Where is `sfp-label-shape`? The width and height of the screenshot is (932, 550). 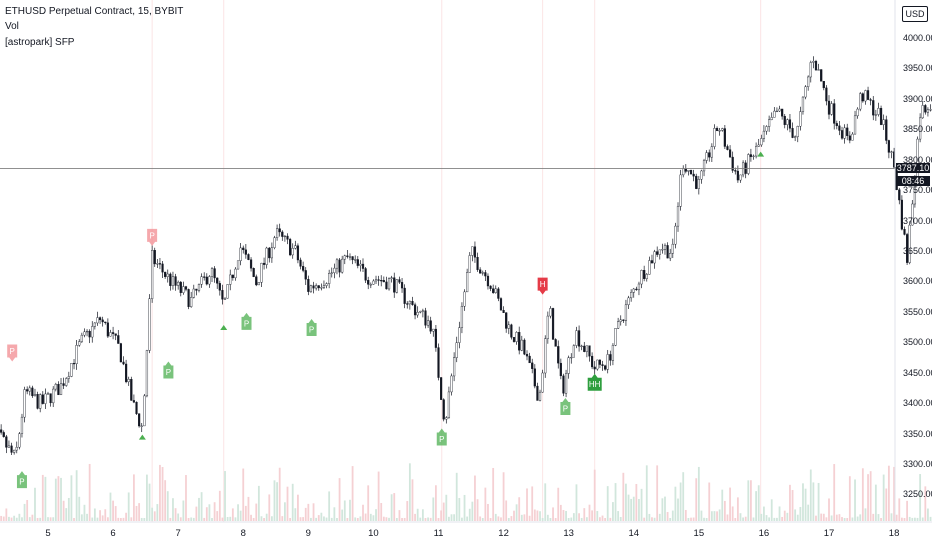 sfp-label-shape is located at coordinates (311, 327).